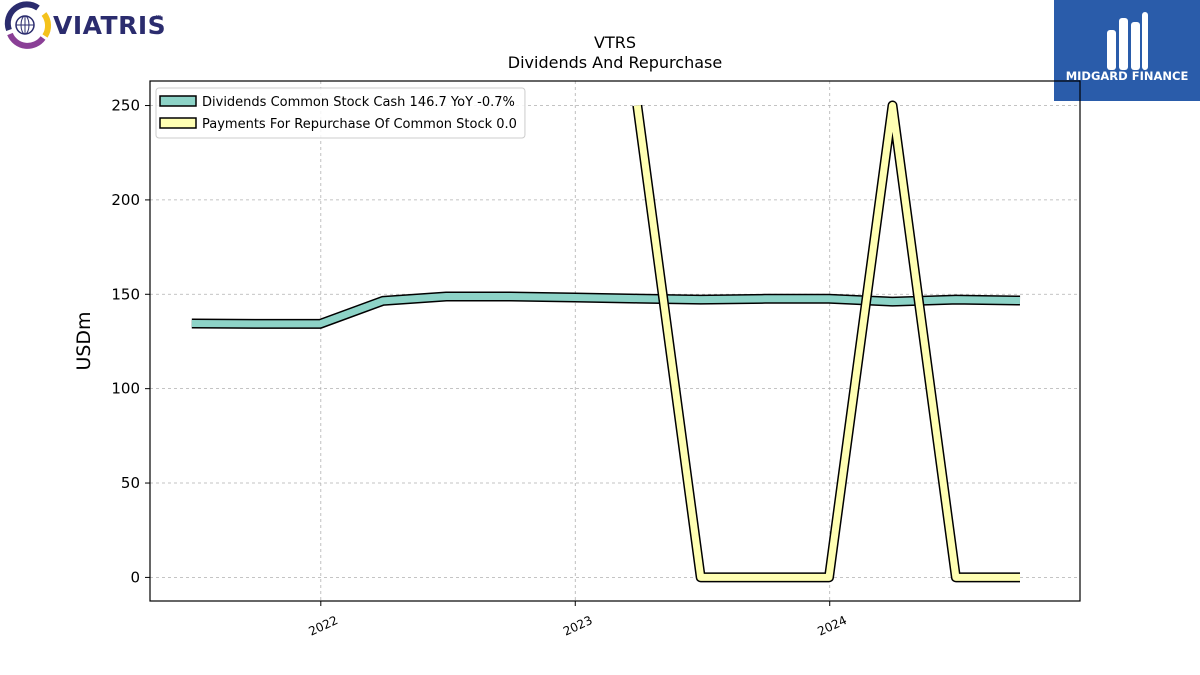 This screenshot has height=675, width=1200. What do you see at coordinates (323, 626) in the screenshot?
I see `x-tick-label: 2022` at bounding box center [323, 626].